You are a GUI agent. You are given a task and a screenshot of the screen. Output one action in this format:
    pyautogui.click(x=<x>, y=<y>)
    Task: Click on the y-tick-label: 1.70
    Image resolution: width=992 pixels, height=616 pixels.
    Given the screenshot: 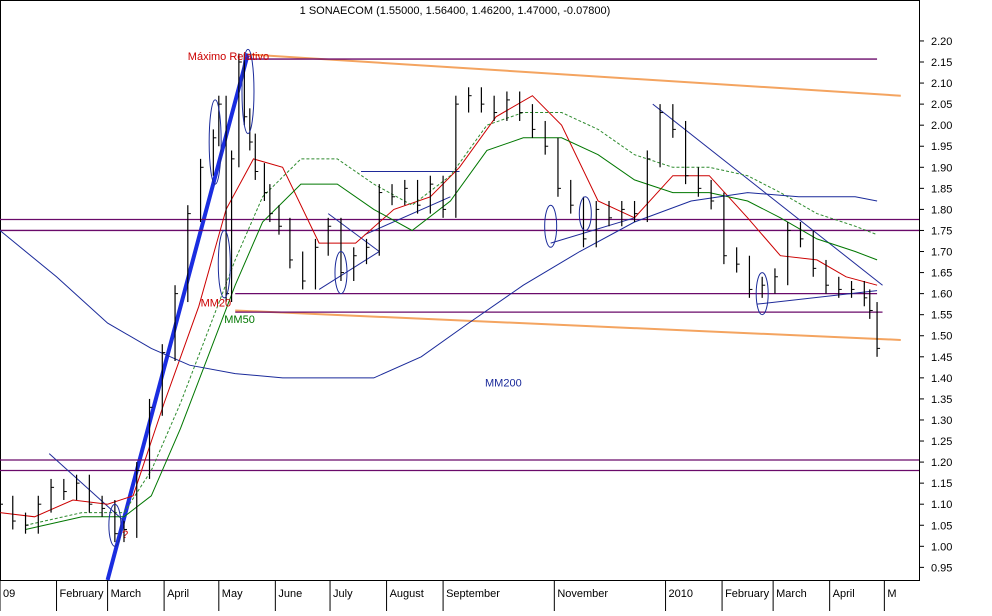 What is the action you would take?
    pyautogui.click(x=941, y=253)
    